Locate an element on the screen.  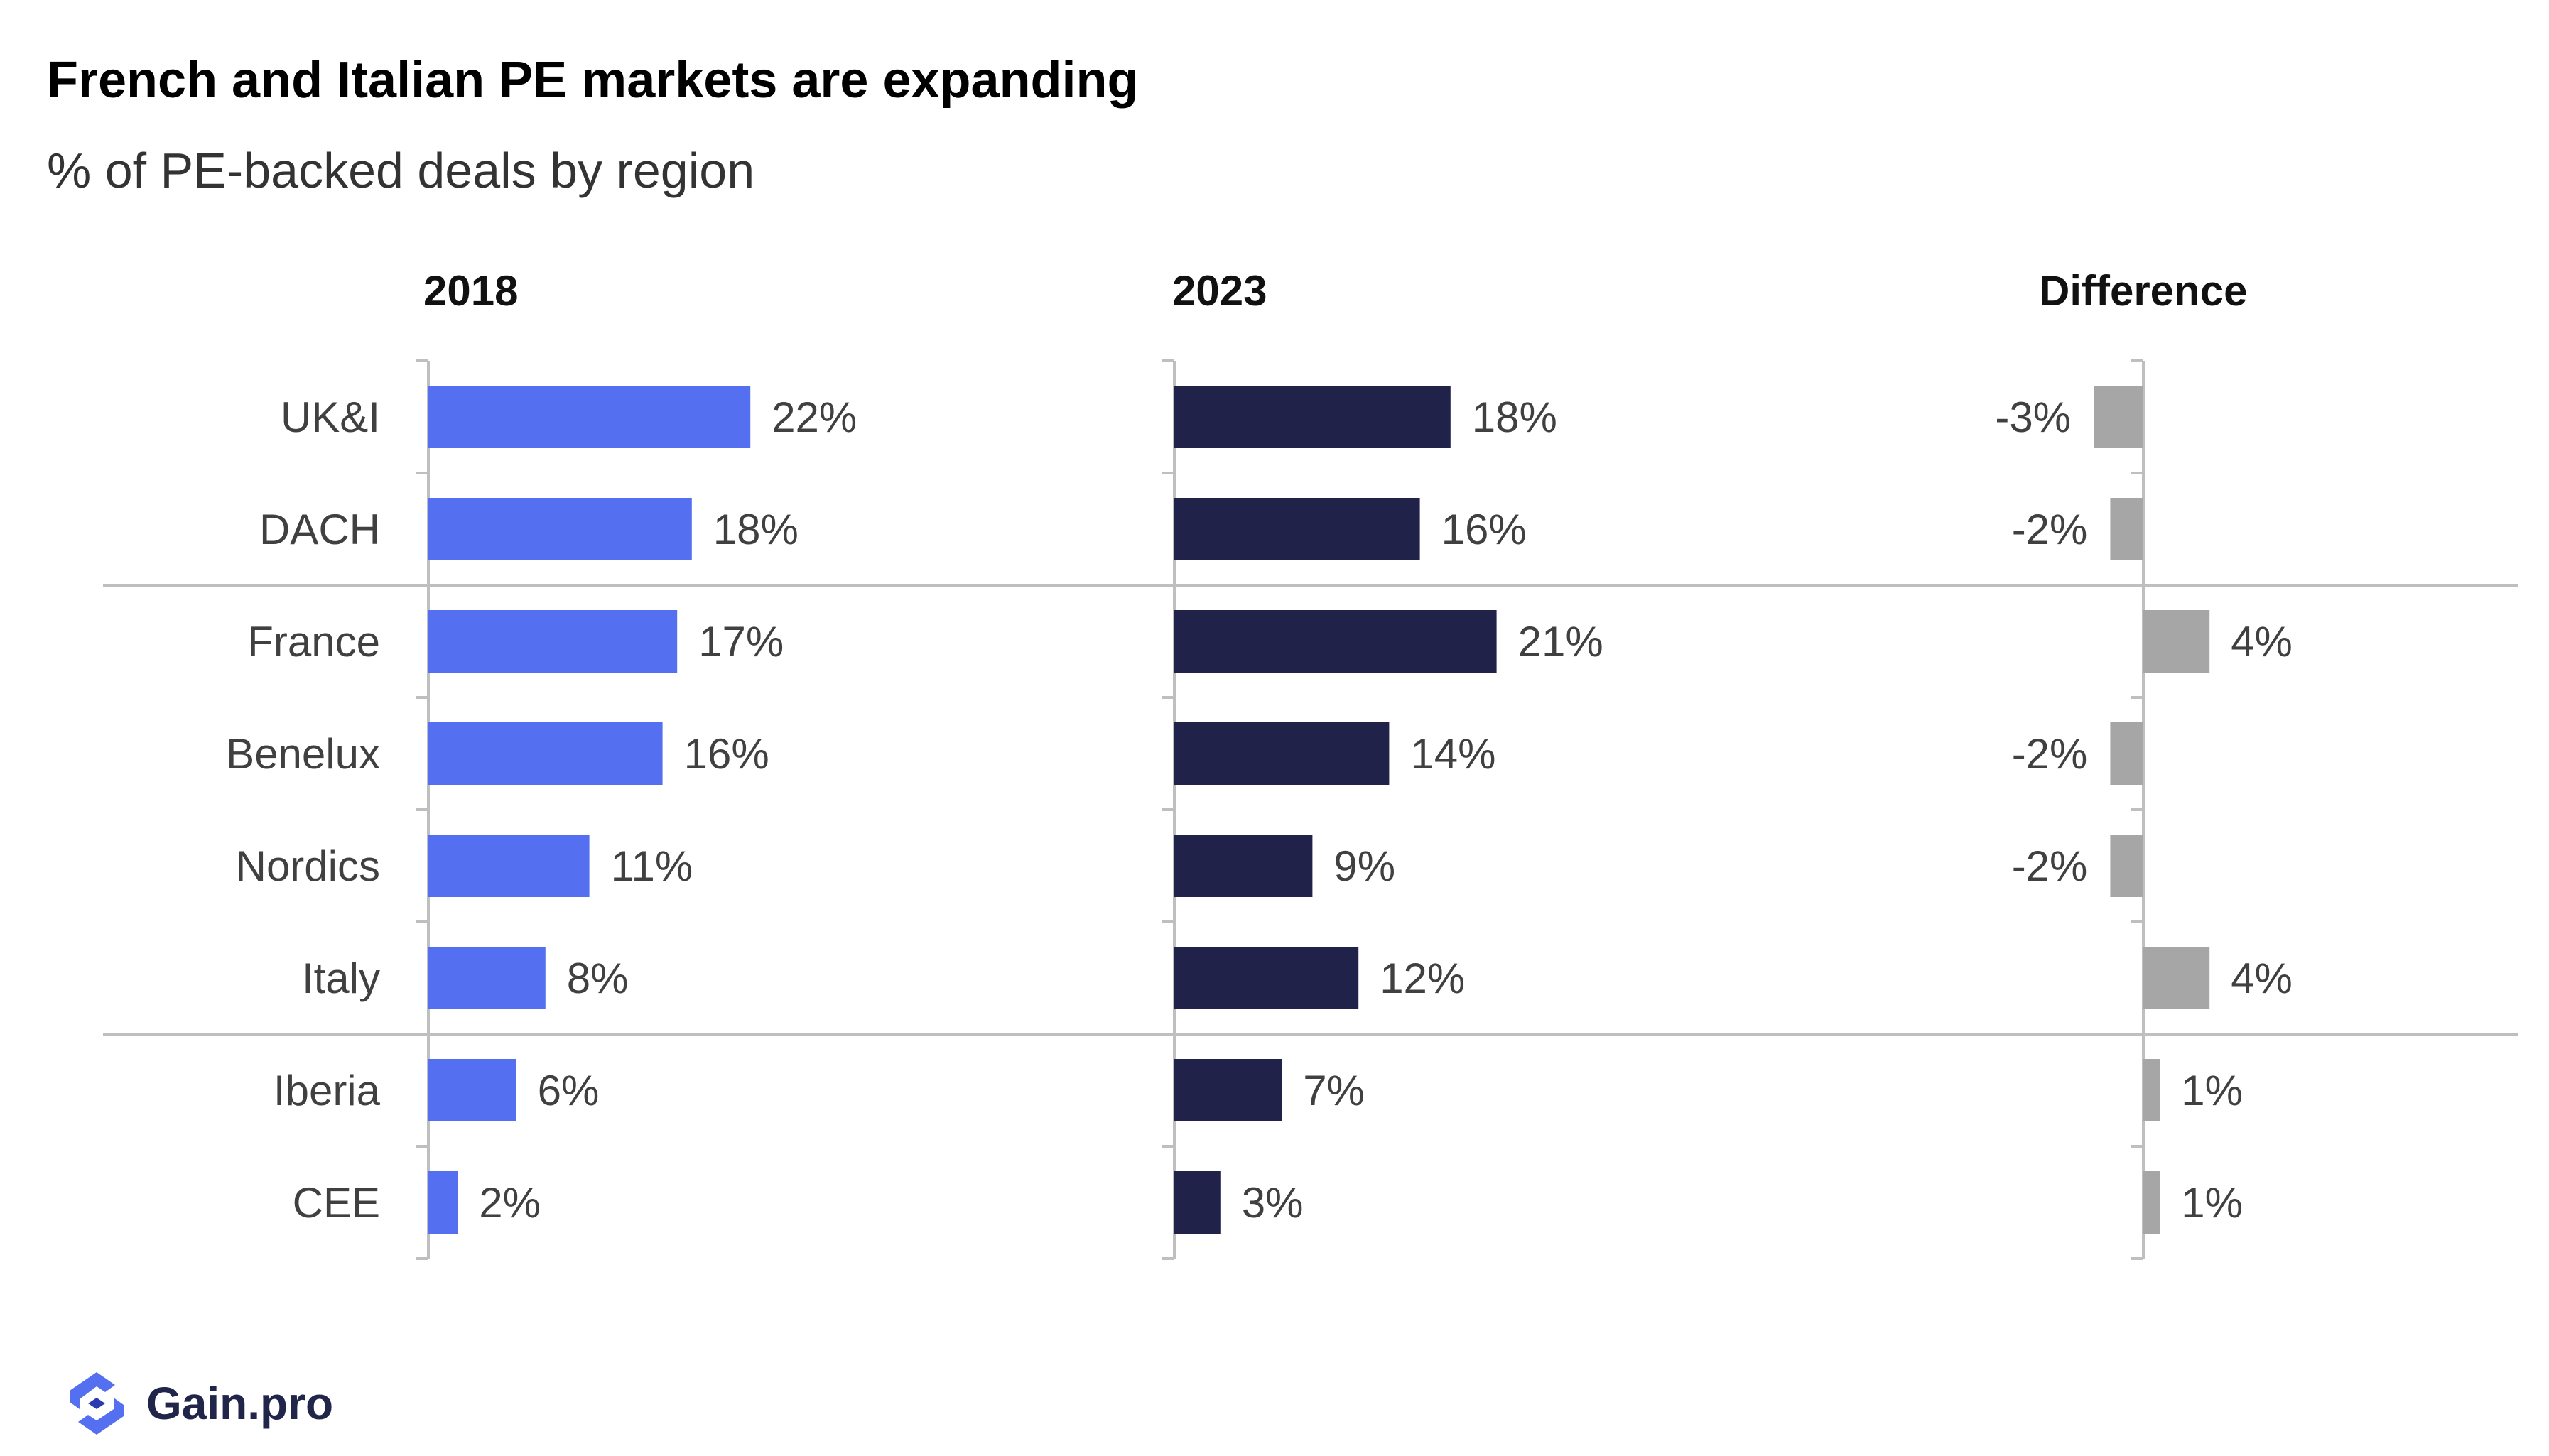
bar-difference-iberia is located at coordinates (2151, 1090).